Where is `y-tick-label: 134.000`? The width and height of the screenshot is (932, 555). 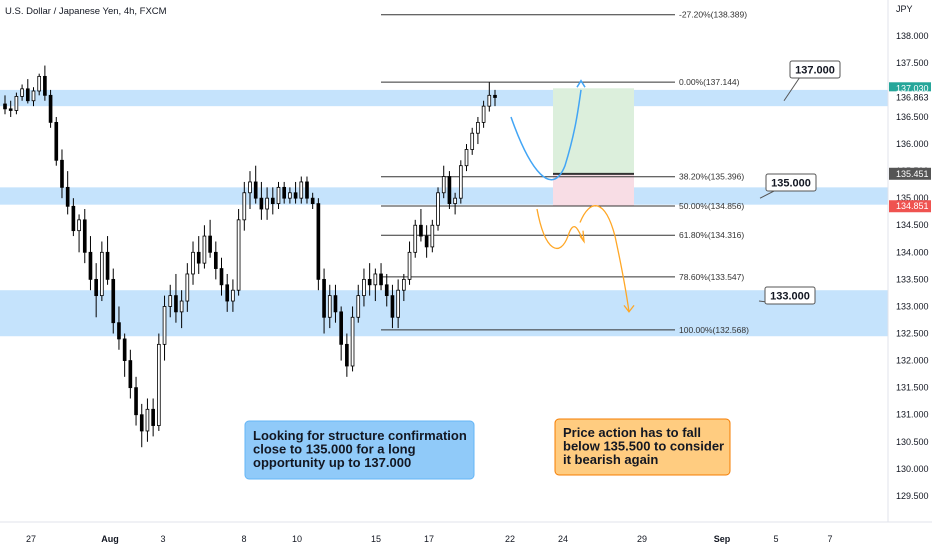 y-tick-label: 134.000 is located at coordinates (912, 252).